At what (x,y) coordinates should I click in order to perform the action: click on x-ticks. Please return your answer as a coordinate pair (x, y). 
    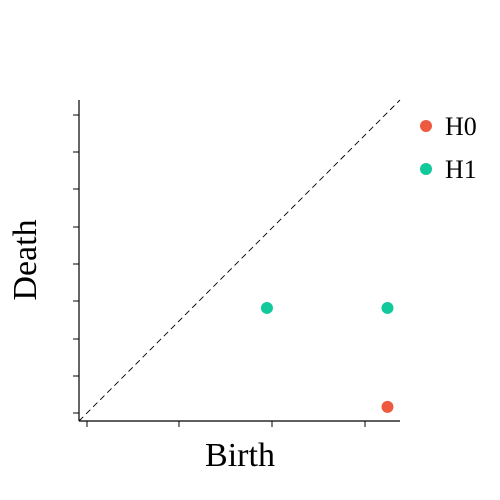
    Looking at the image, I should click on (226, 424).